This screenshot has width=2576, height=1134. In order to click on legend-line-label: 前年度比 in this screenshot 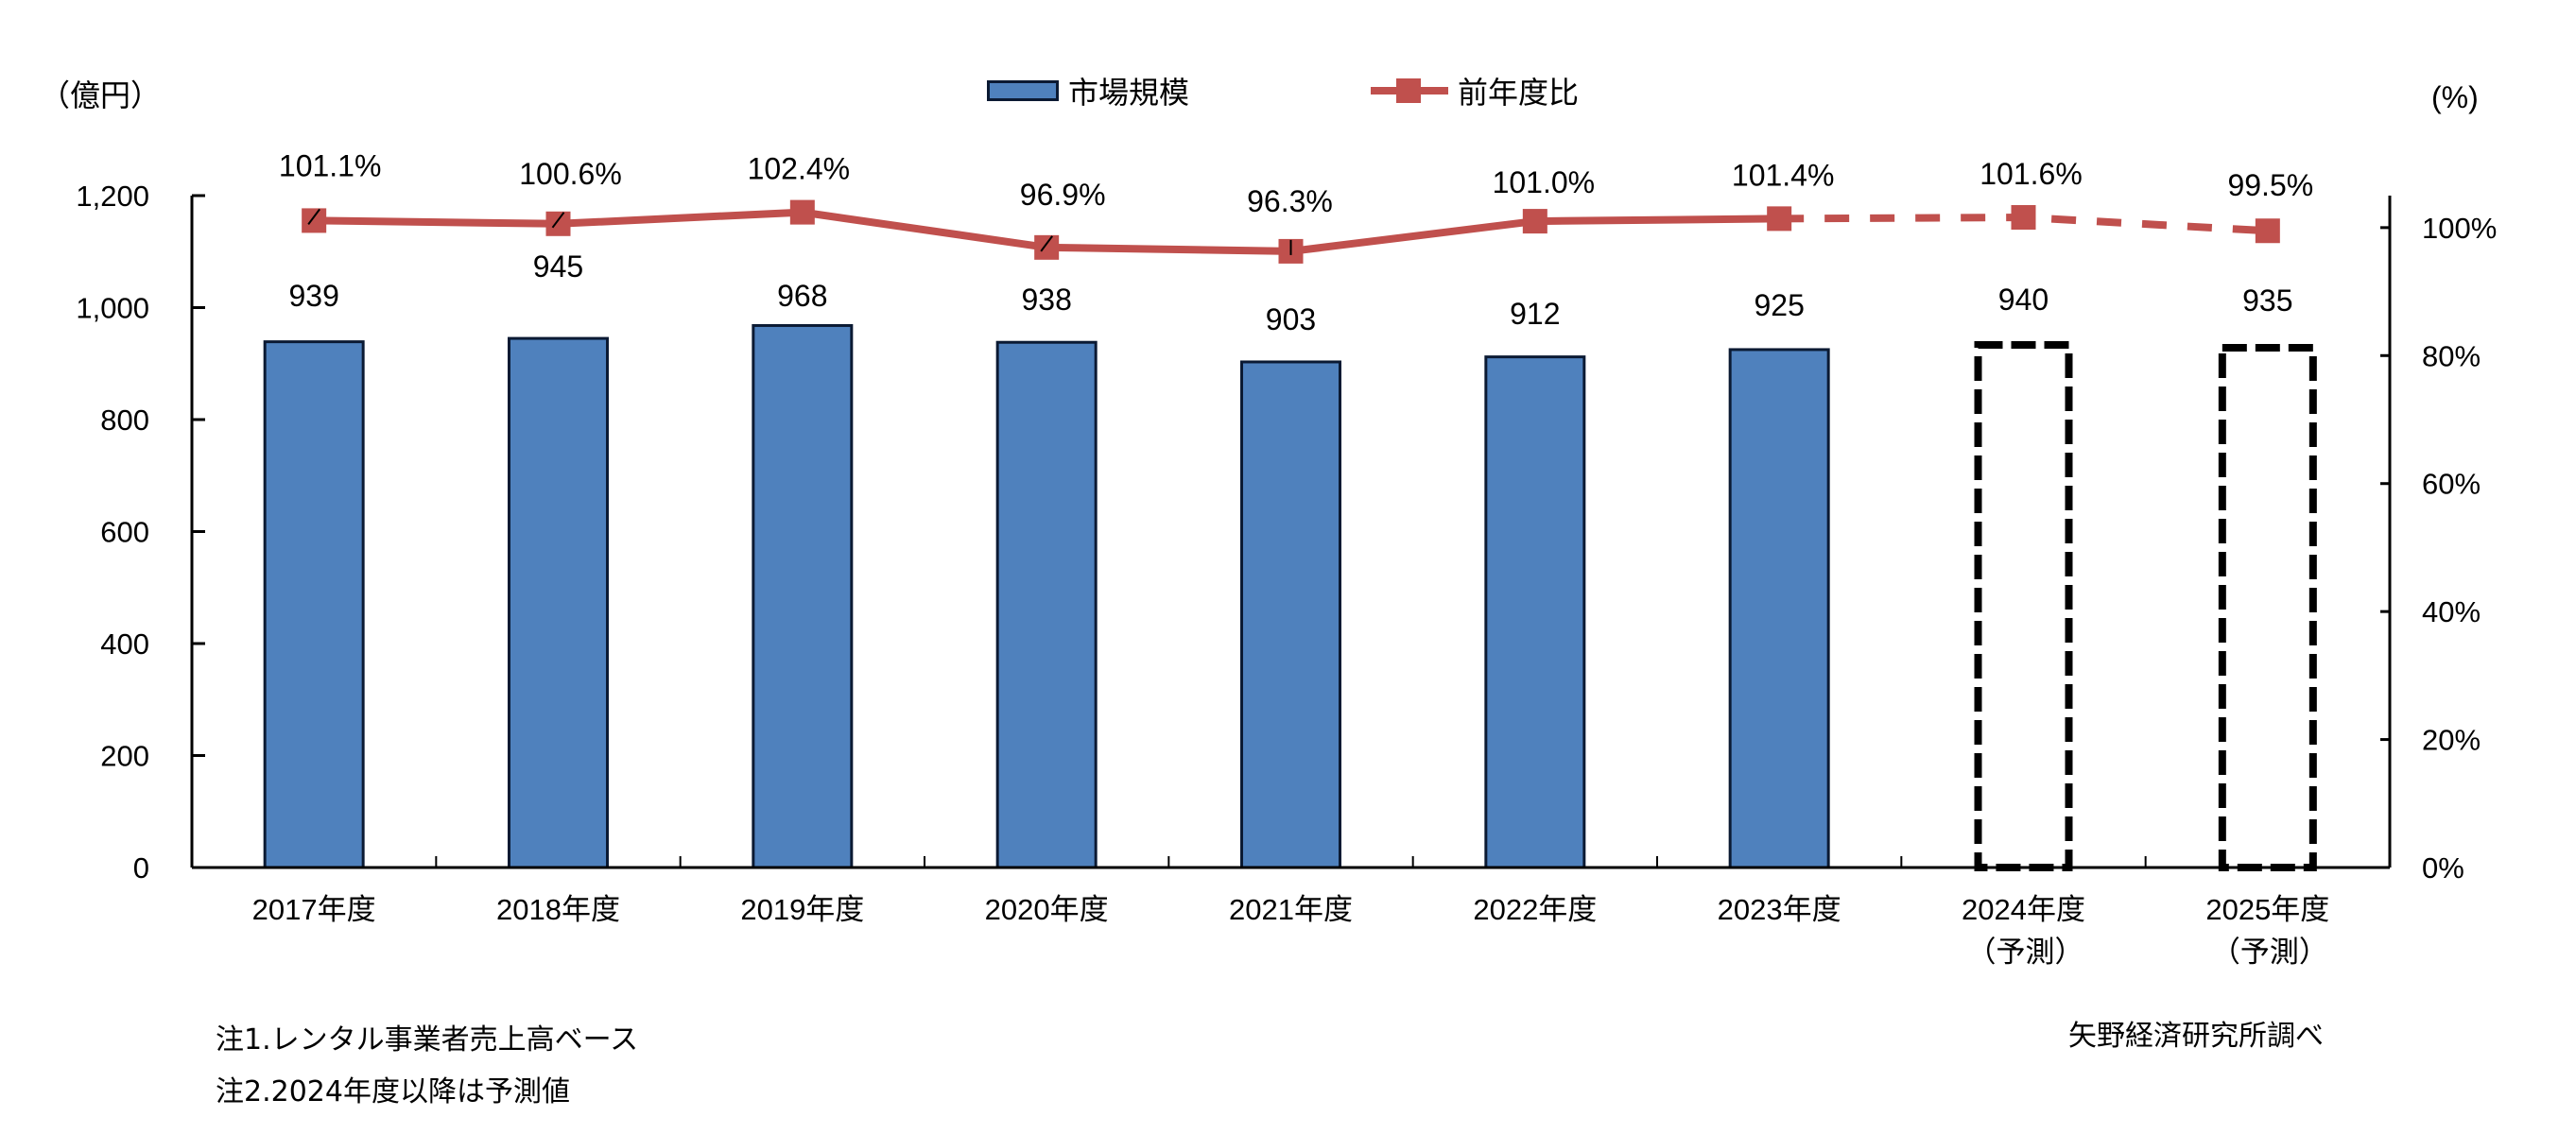, I will do `click(1519, 93)`.